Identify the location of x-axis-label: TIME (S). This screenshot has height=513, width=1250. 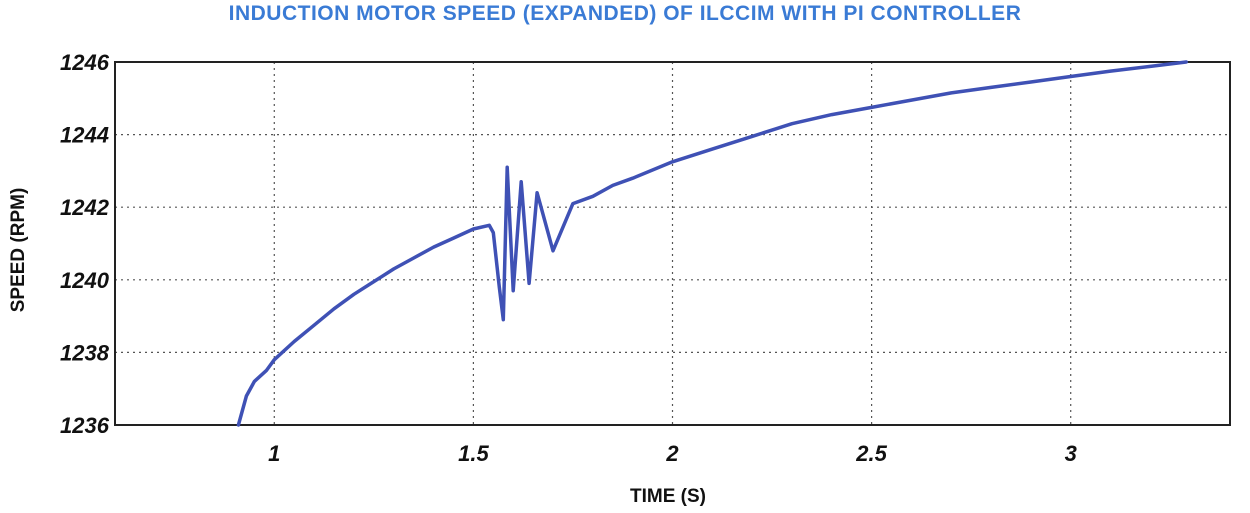
(668, 496).